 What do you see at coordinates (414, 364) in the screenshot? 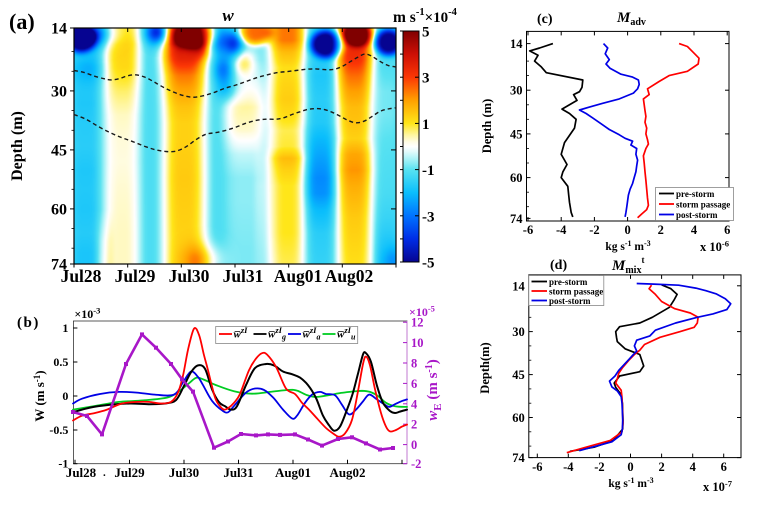
I see `svg-text: 8` at bounding box center [414, 364].